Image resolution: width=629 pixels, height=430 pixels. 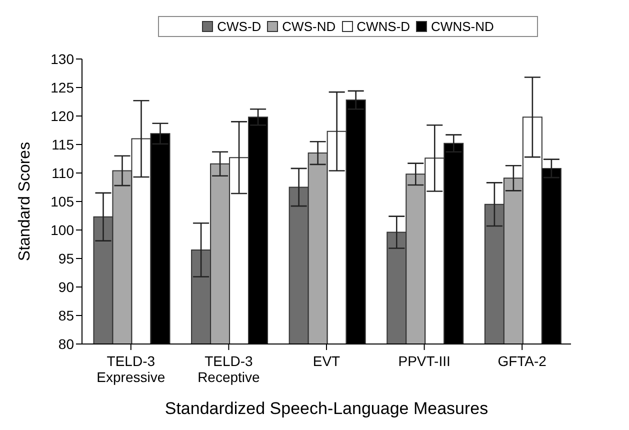 What do you see at coordinates (239, 26) in the screenshot?
I see `legend-label: CWS-D` at bounding box center [239, 26].